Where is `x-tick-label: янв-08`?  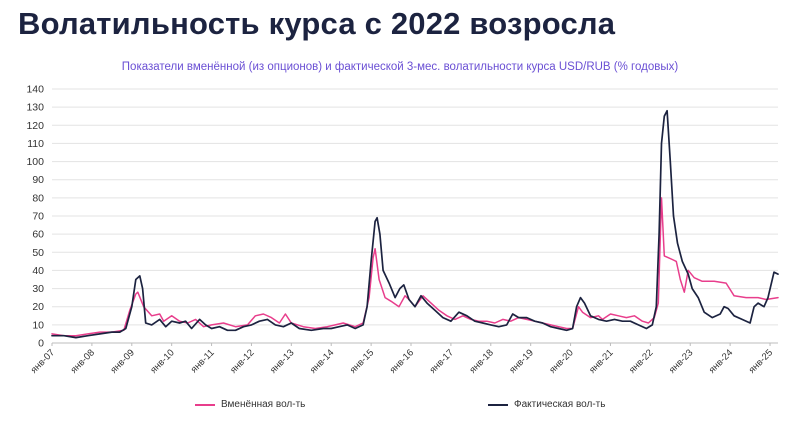
x-tick-label: янв-08 is located at coordinates (83, 361).